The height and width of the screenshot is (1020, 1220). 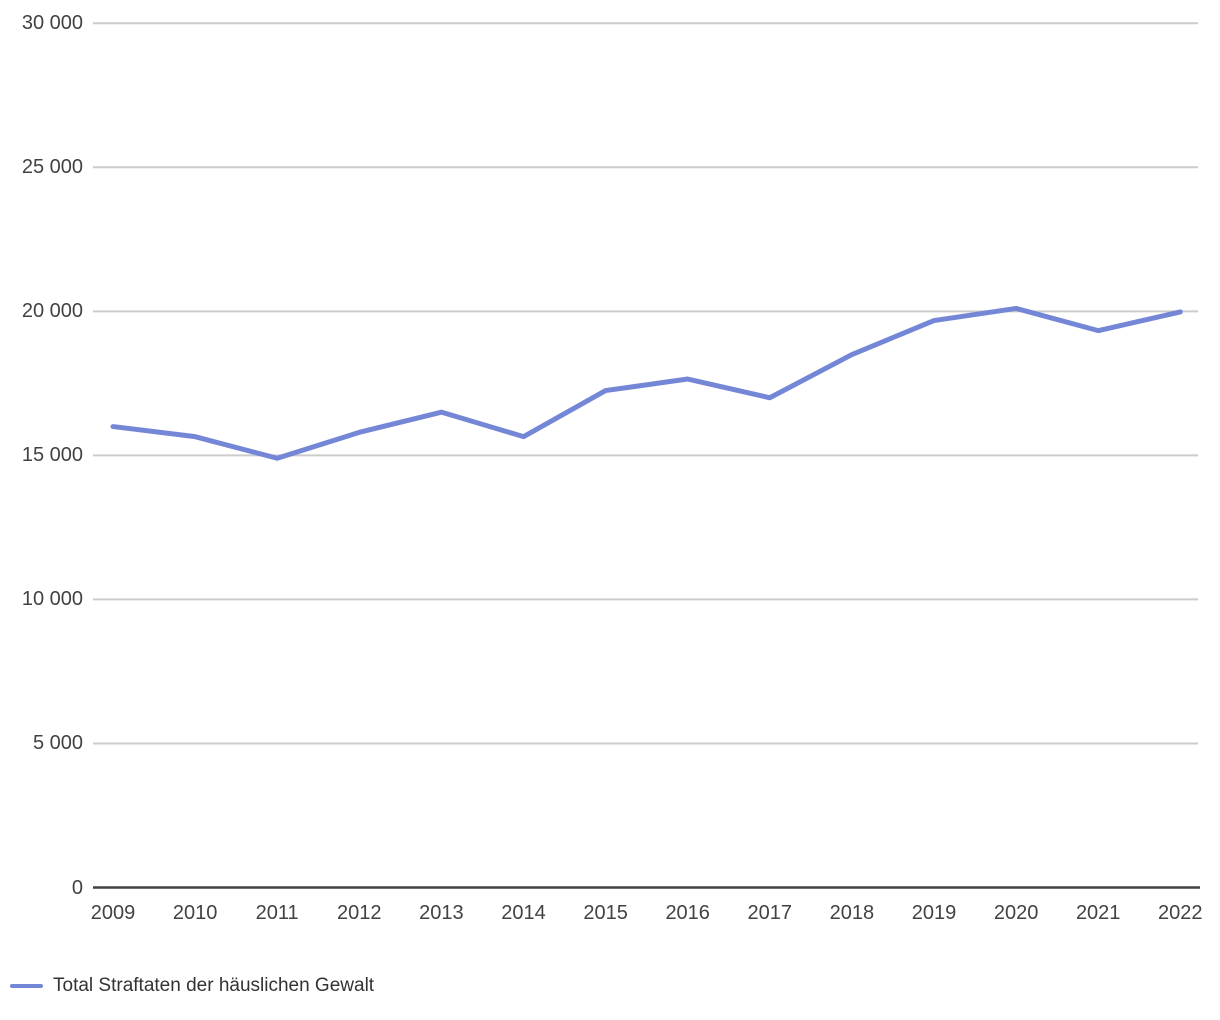 What do you see at coordinates (52, 311) in the screenshot?
I see `y-tick-label: 20 000` at bounding box center [52, 311].